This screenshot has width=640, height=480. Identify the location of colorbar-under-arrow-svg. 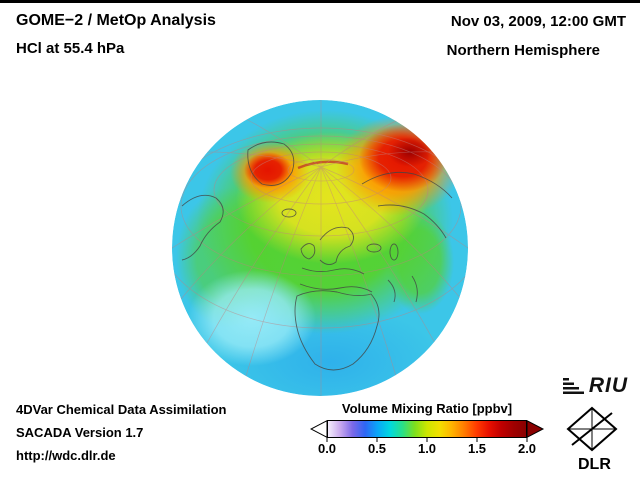
(319, 429).